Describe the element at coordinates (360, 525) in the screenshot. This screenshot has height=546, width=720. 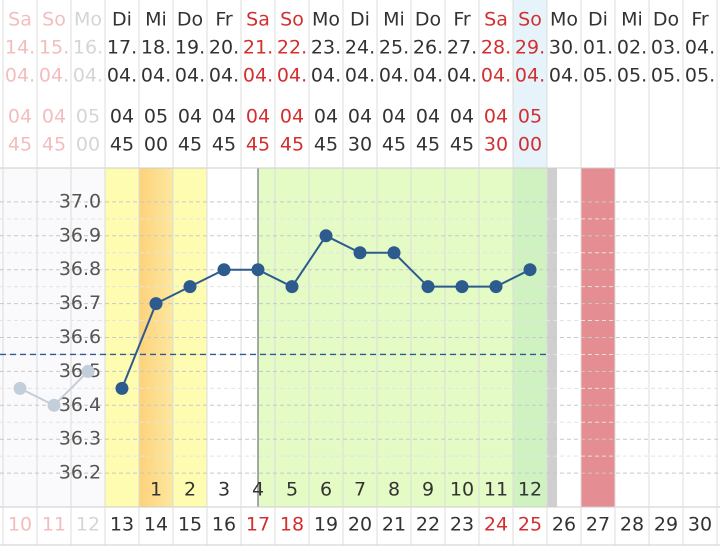
I see `month-day: 20` at that location.